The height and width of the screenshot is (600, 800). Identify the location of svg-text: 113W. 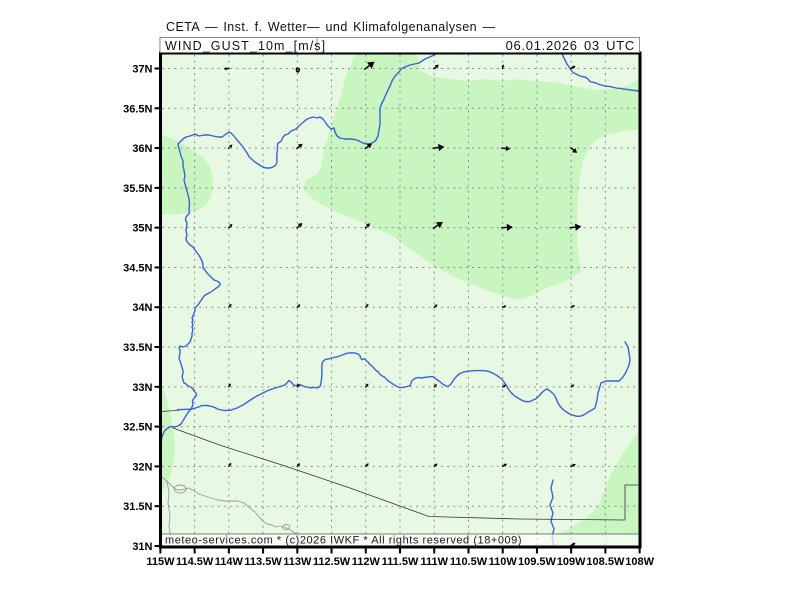
(297, 562).